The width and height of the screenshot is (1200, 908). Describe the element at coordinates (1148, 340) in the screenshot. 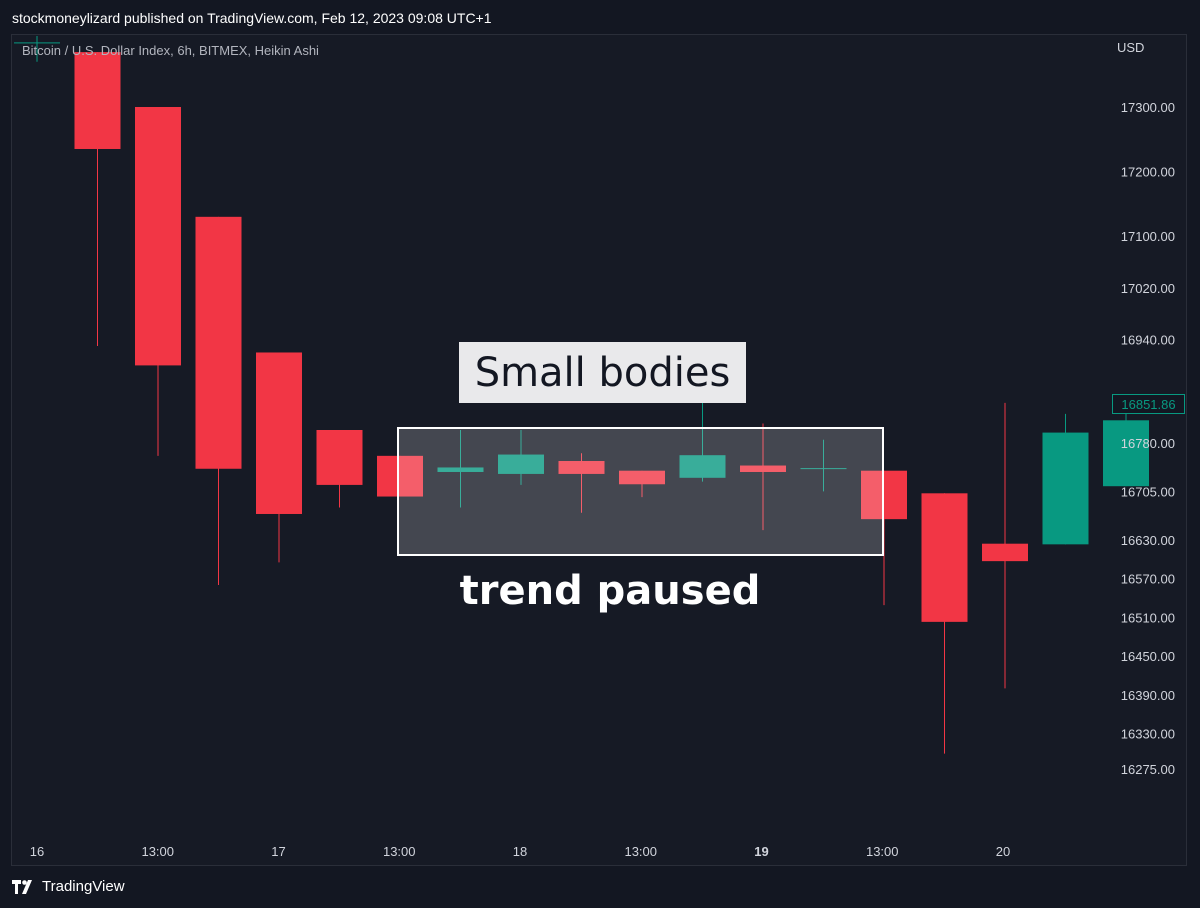

I see `y-tick-label: 16940.00` at that location.